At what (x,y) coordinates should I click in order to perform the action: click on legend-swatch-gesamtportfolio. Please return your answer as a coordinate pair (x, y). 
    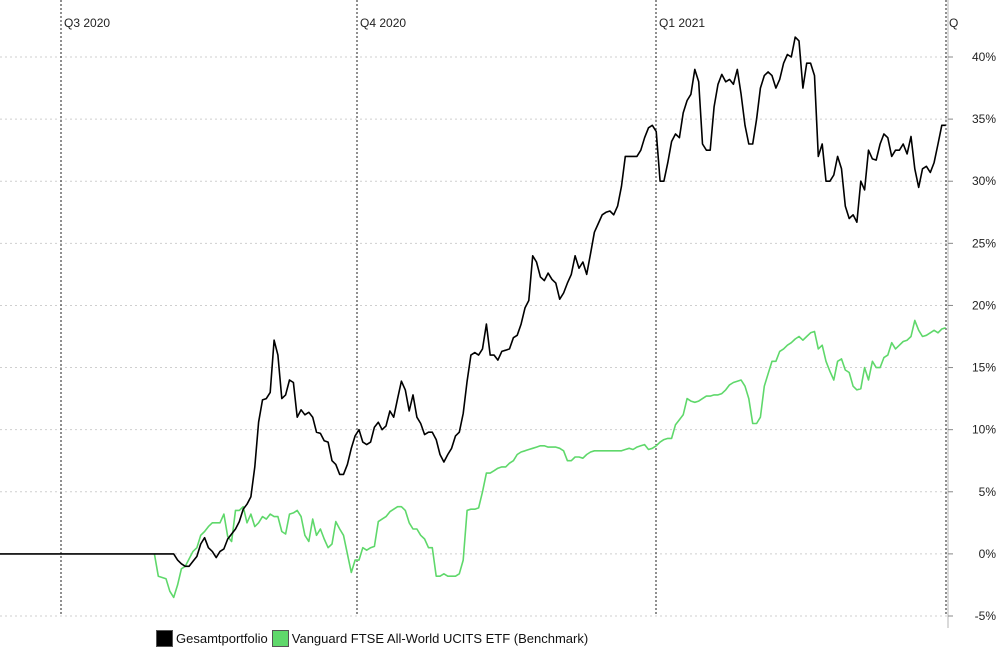
    Looking at the image, I should click on (164, 638).